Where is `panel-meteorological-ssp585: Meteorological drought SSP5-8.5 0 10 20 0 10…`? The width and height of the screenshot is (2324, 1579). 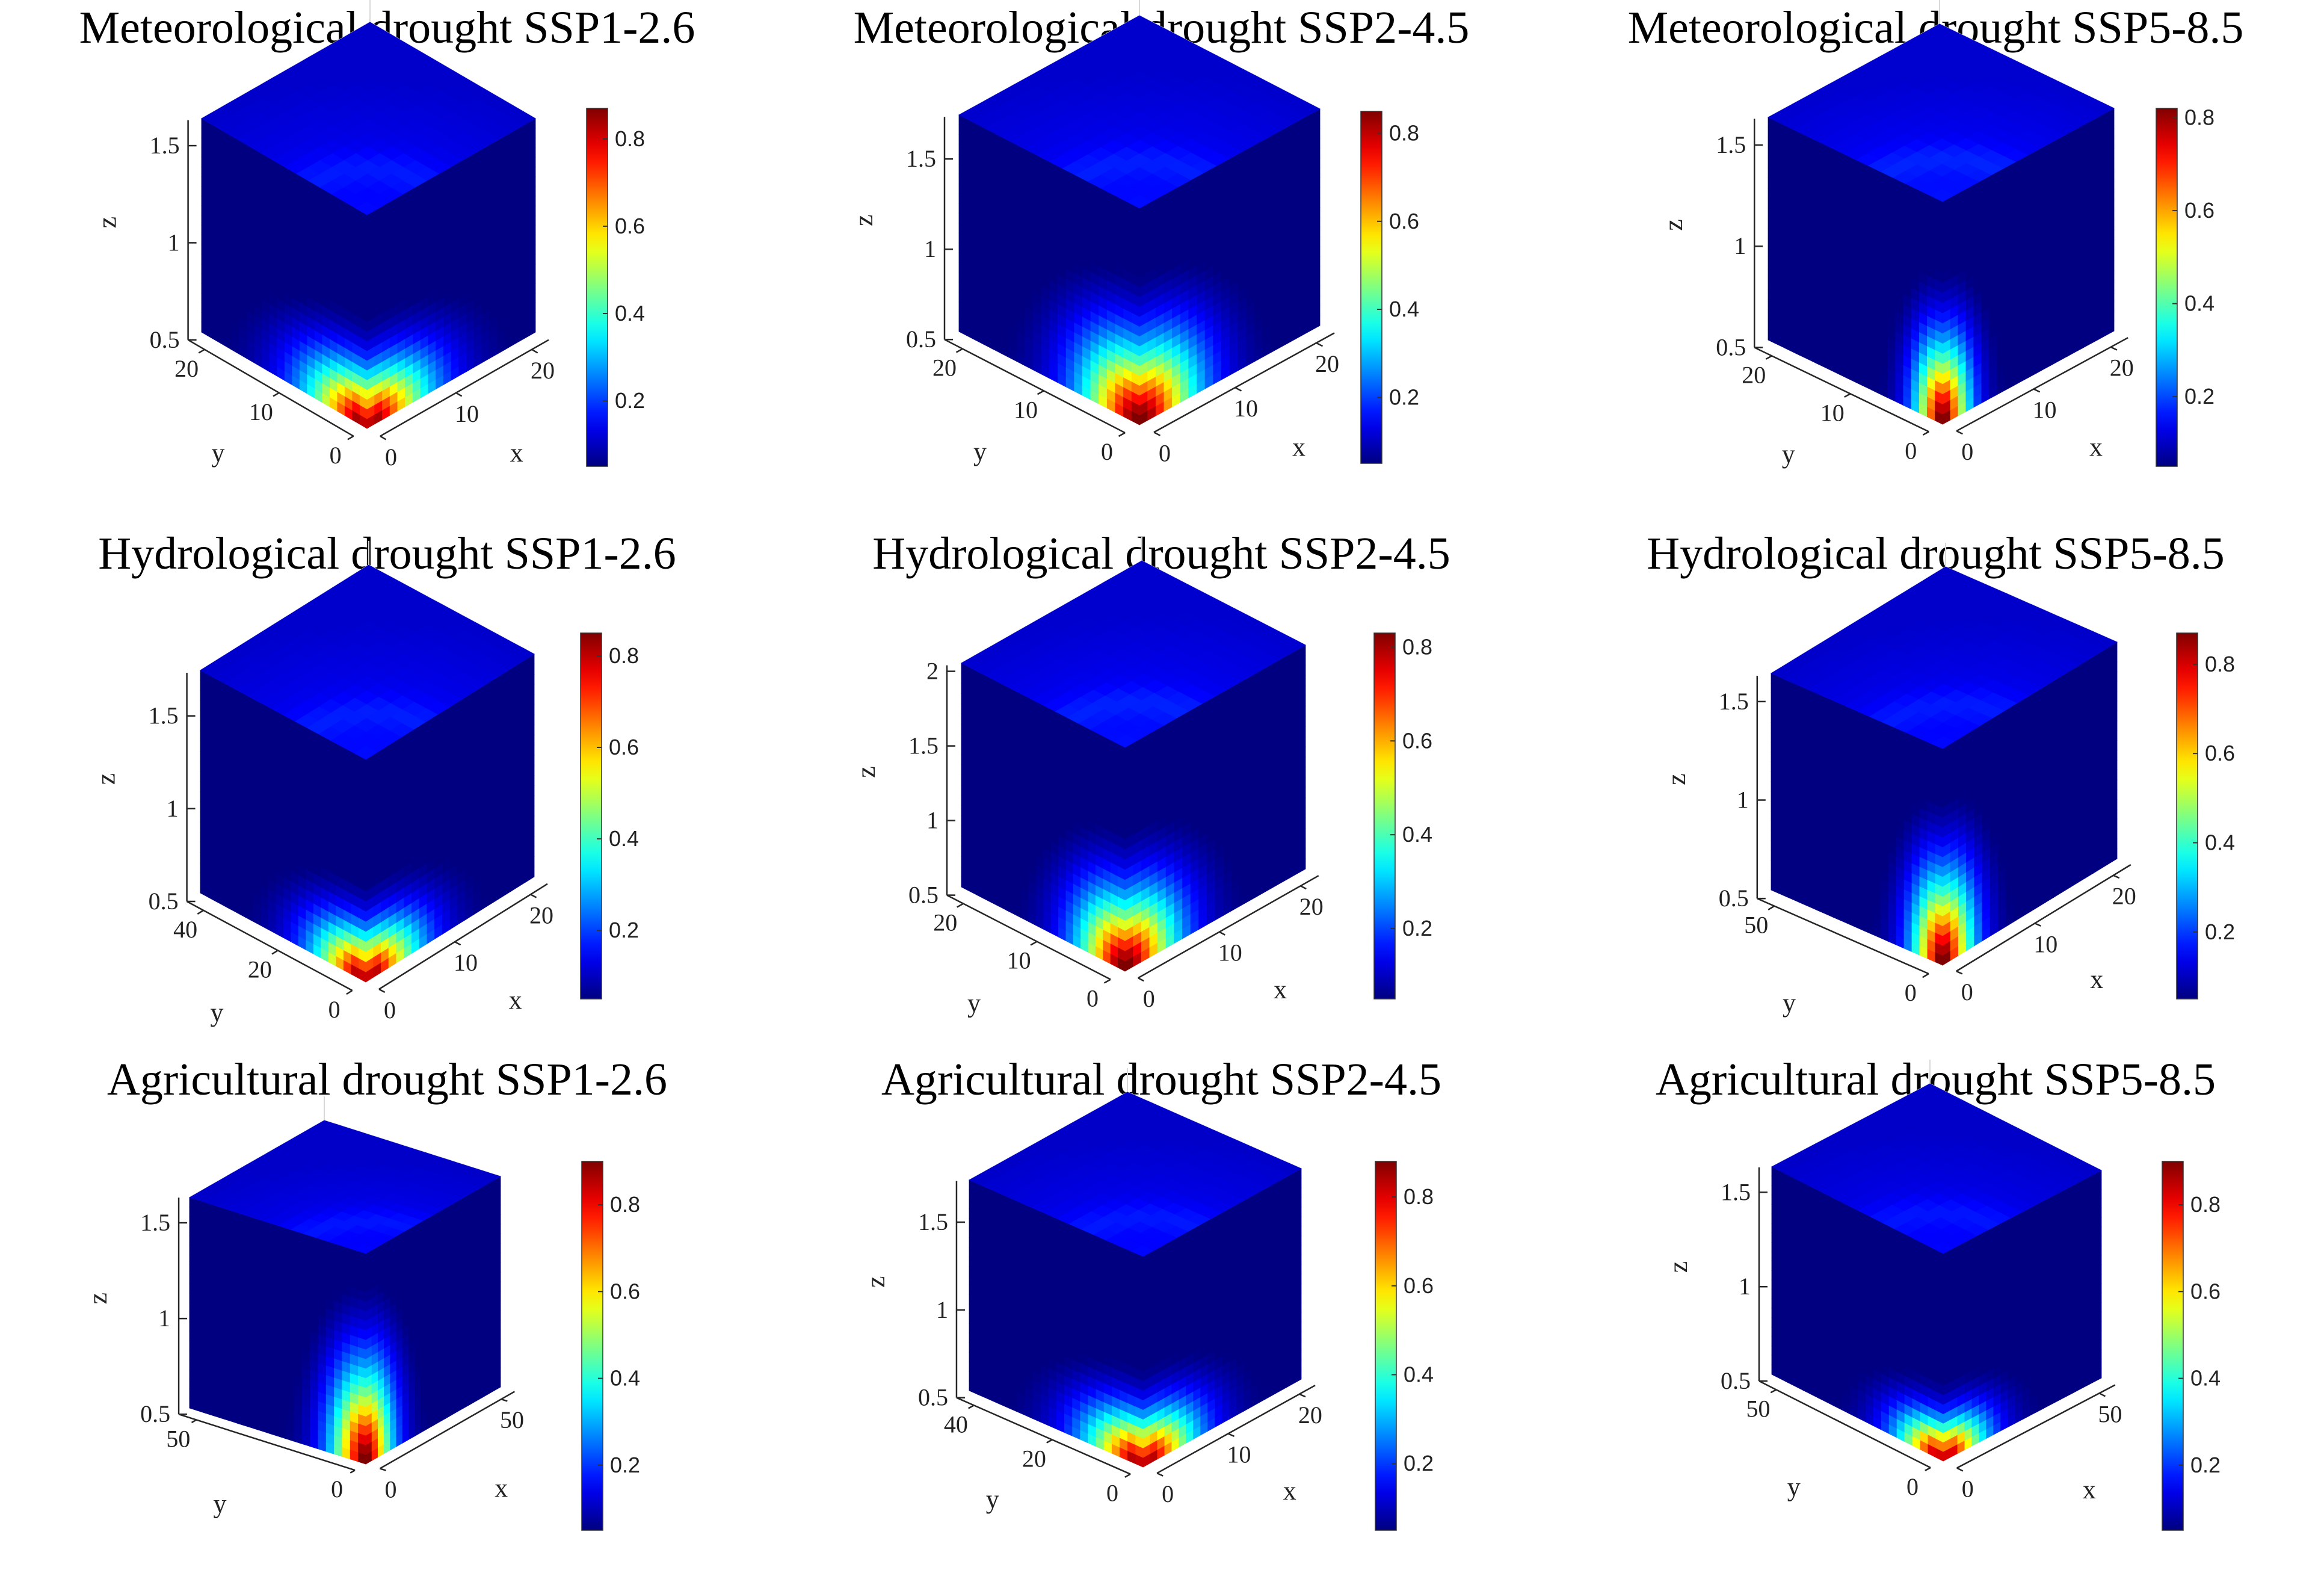
panel-meteorological-ssp585: Meteorological drought SSP5-8.5 0 10 20 0 10… is located at coordinates (1936, 263).